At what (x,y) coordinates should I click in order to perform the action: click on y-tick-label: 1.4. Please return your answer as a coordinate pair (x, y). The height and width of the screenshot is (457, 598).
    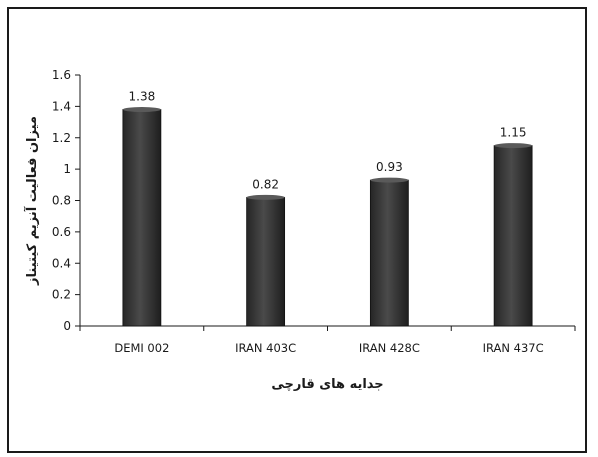
    Looking at the image, I should click on (61, 106).